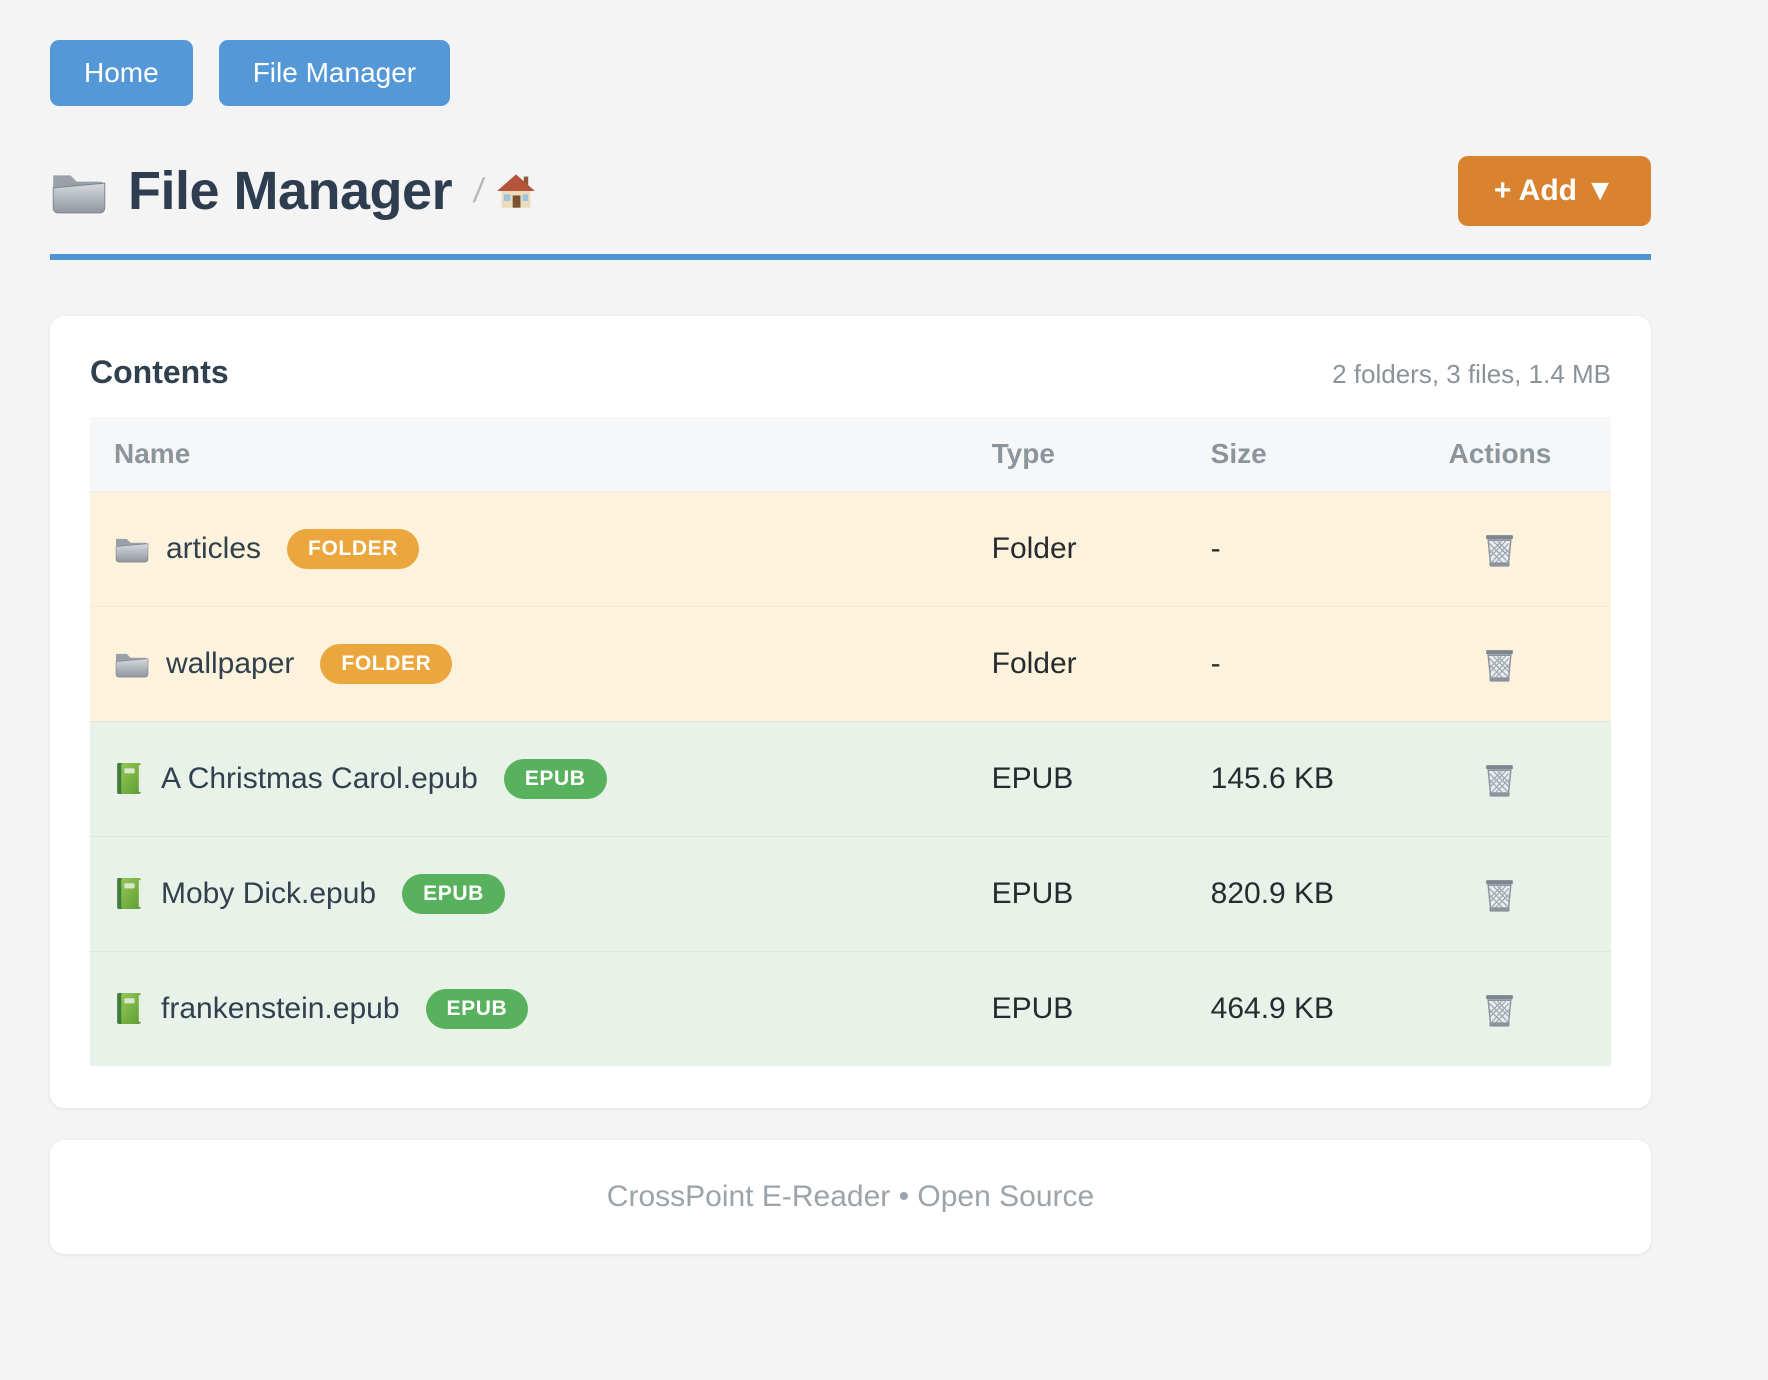  I want to click on table-row: frankenstein.epub EPUB EPUB 464.9 KB, so click(850, 1008).